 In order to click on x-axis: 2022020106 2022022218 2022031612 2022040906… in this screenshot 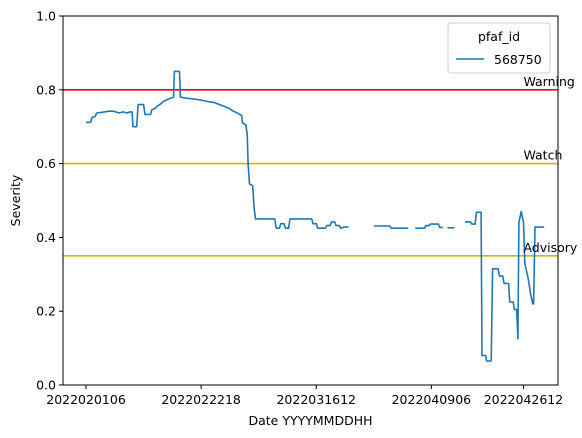, I will do `click(304, 396)`.